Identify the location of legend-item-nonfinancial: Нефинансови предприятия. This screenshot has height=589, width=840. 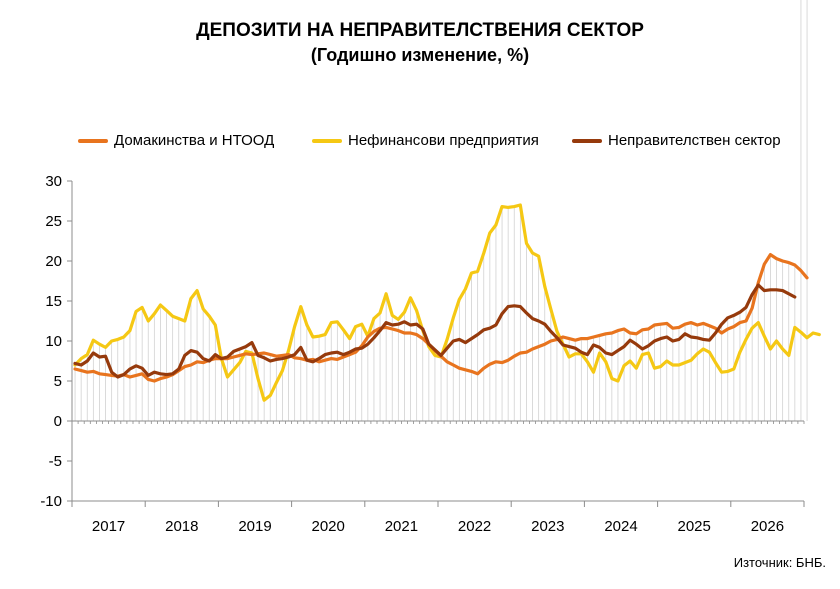
(425, 140).